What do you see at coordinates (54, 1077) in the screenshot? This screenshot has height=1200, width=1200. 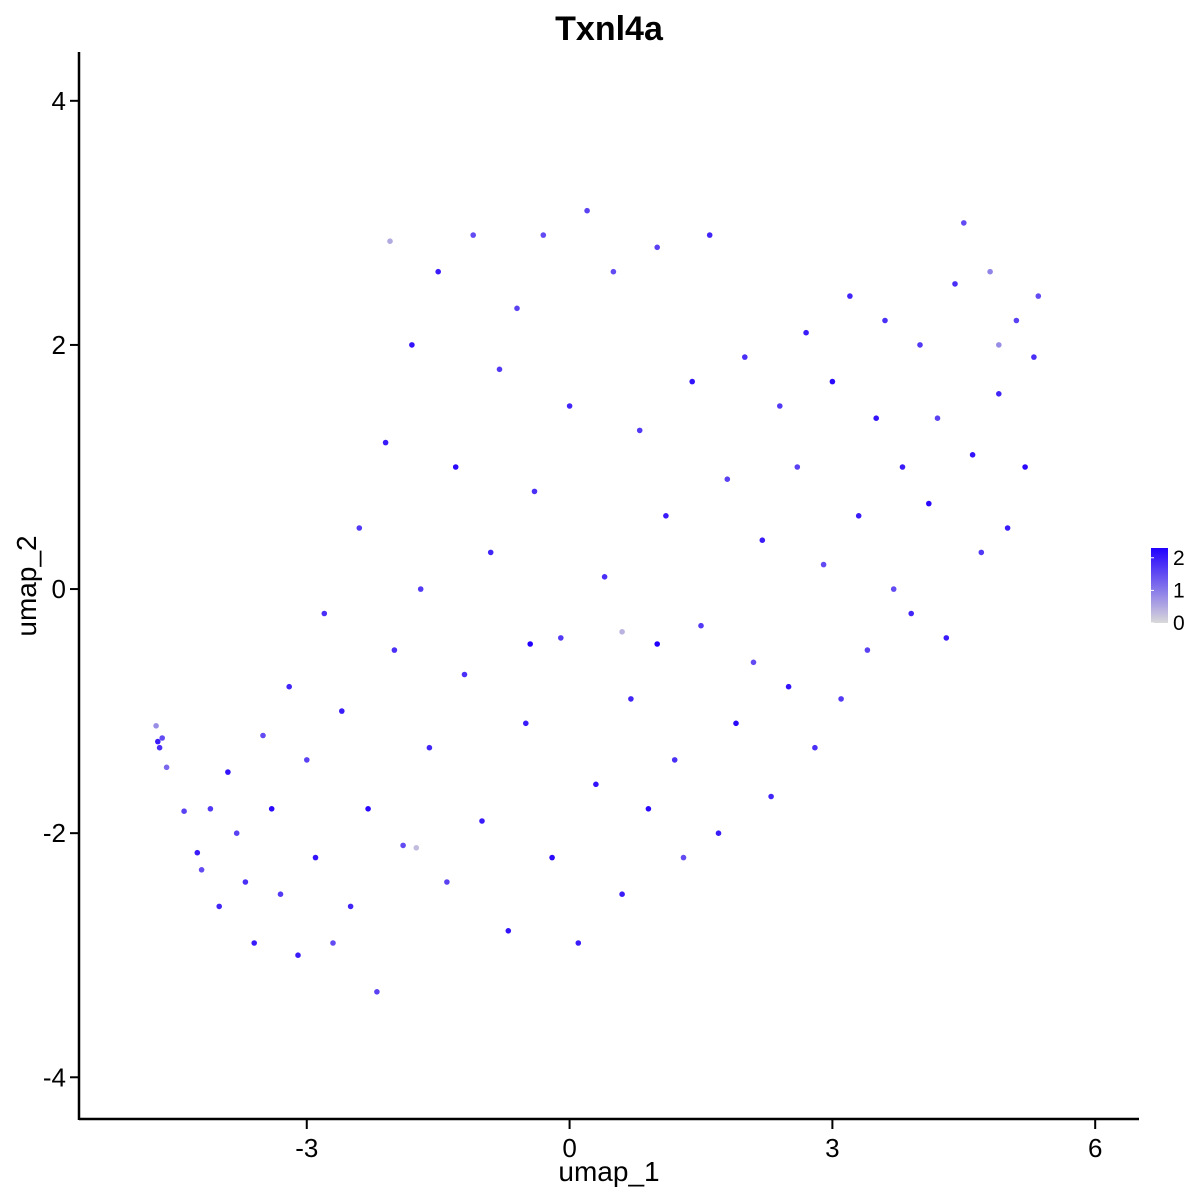 I see `y-tick-label: -4` at bounding box center [54, 1077].